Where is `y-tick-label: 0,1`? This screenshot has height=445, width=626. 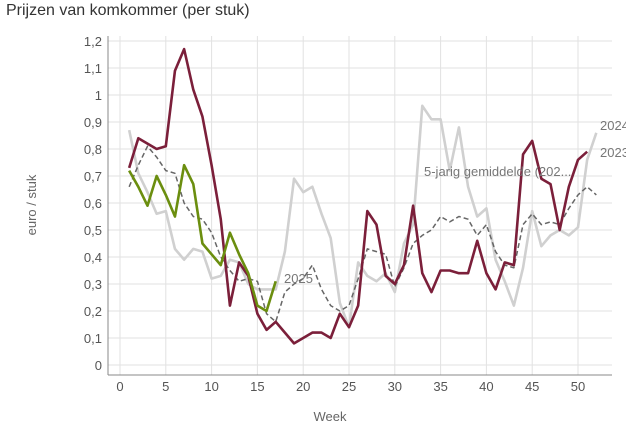 y-tick-label: 0,1 is located at coordinates (93, 338).